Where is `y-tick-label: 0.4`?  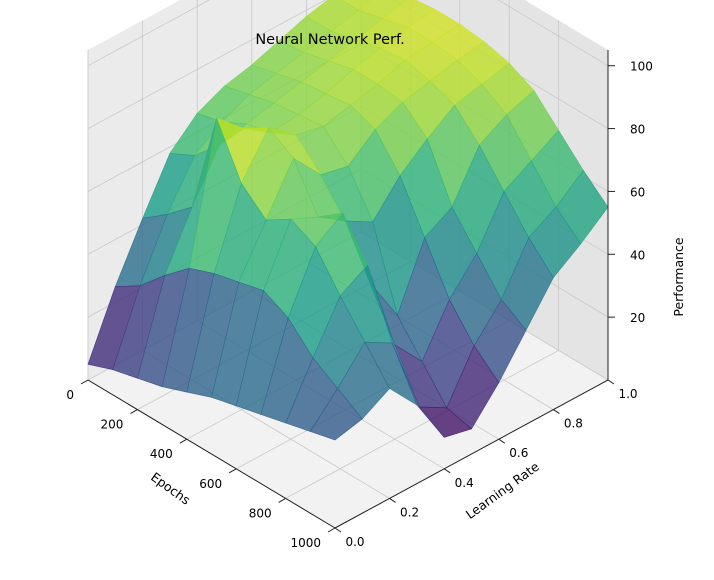
y-tick-label: 0.4 is located at coordinates (464, 483).